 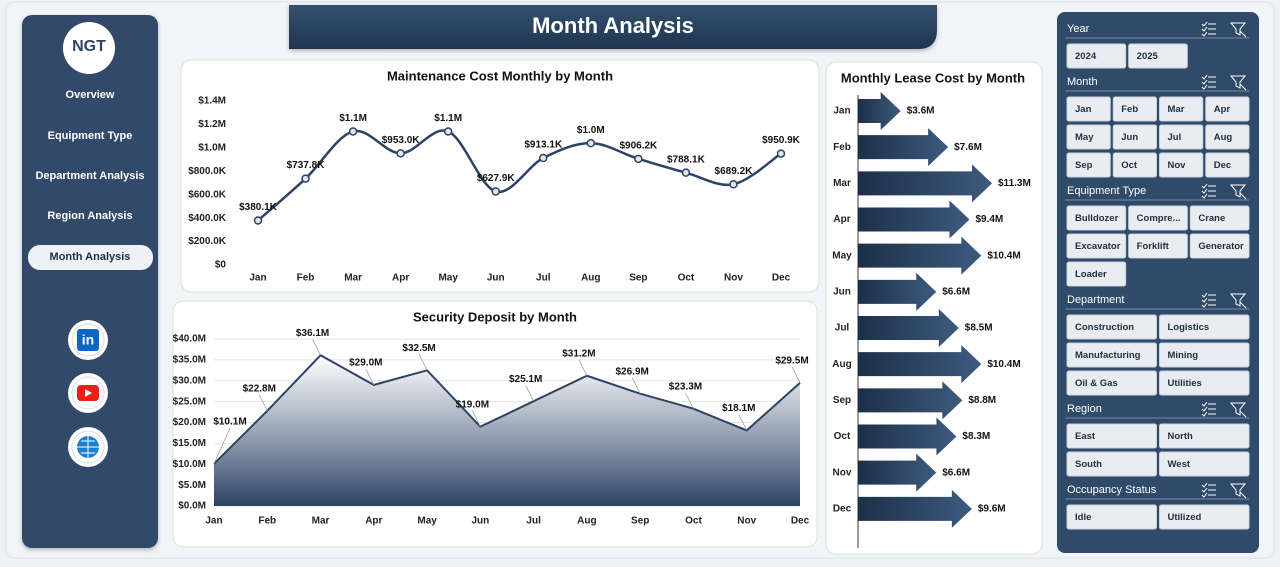 I want to click on slicer-button: 2025, so click(x=1158, y=56).